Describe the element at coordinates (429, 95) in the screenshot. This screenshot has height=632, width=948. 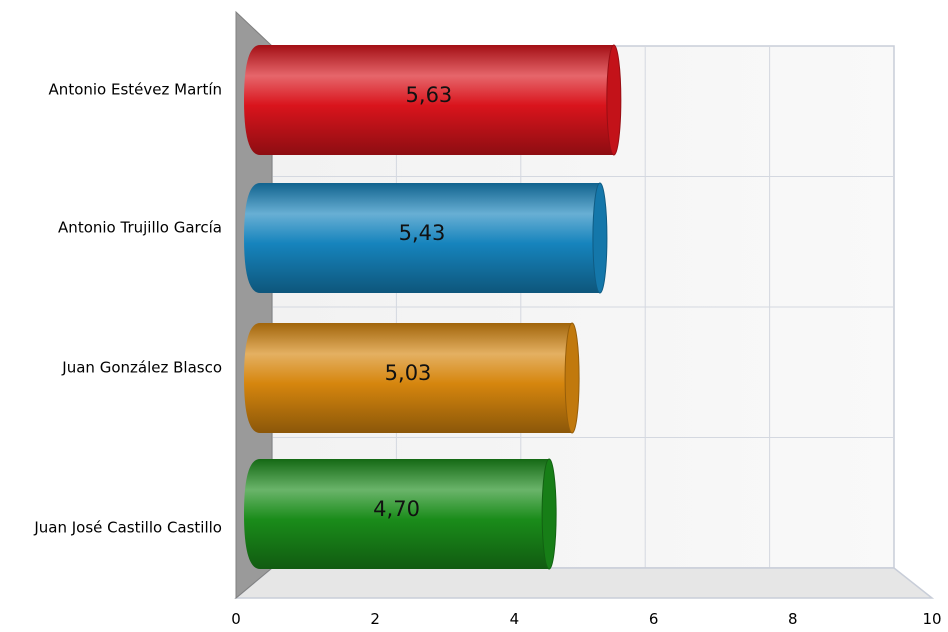
I see `bar-value-label: 5,63` at that location.